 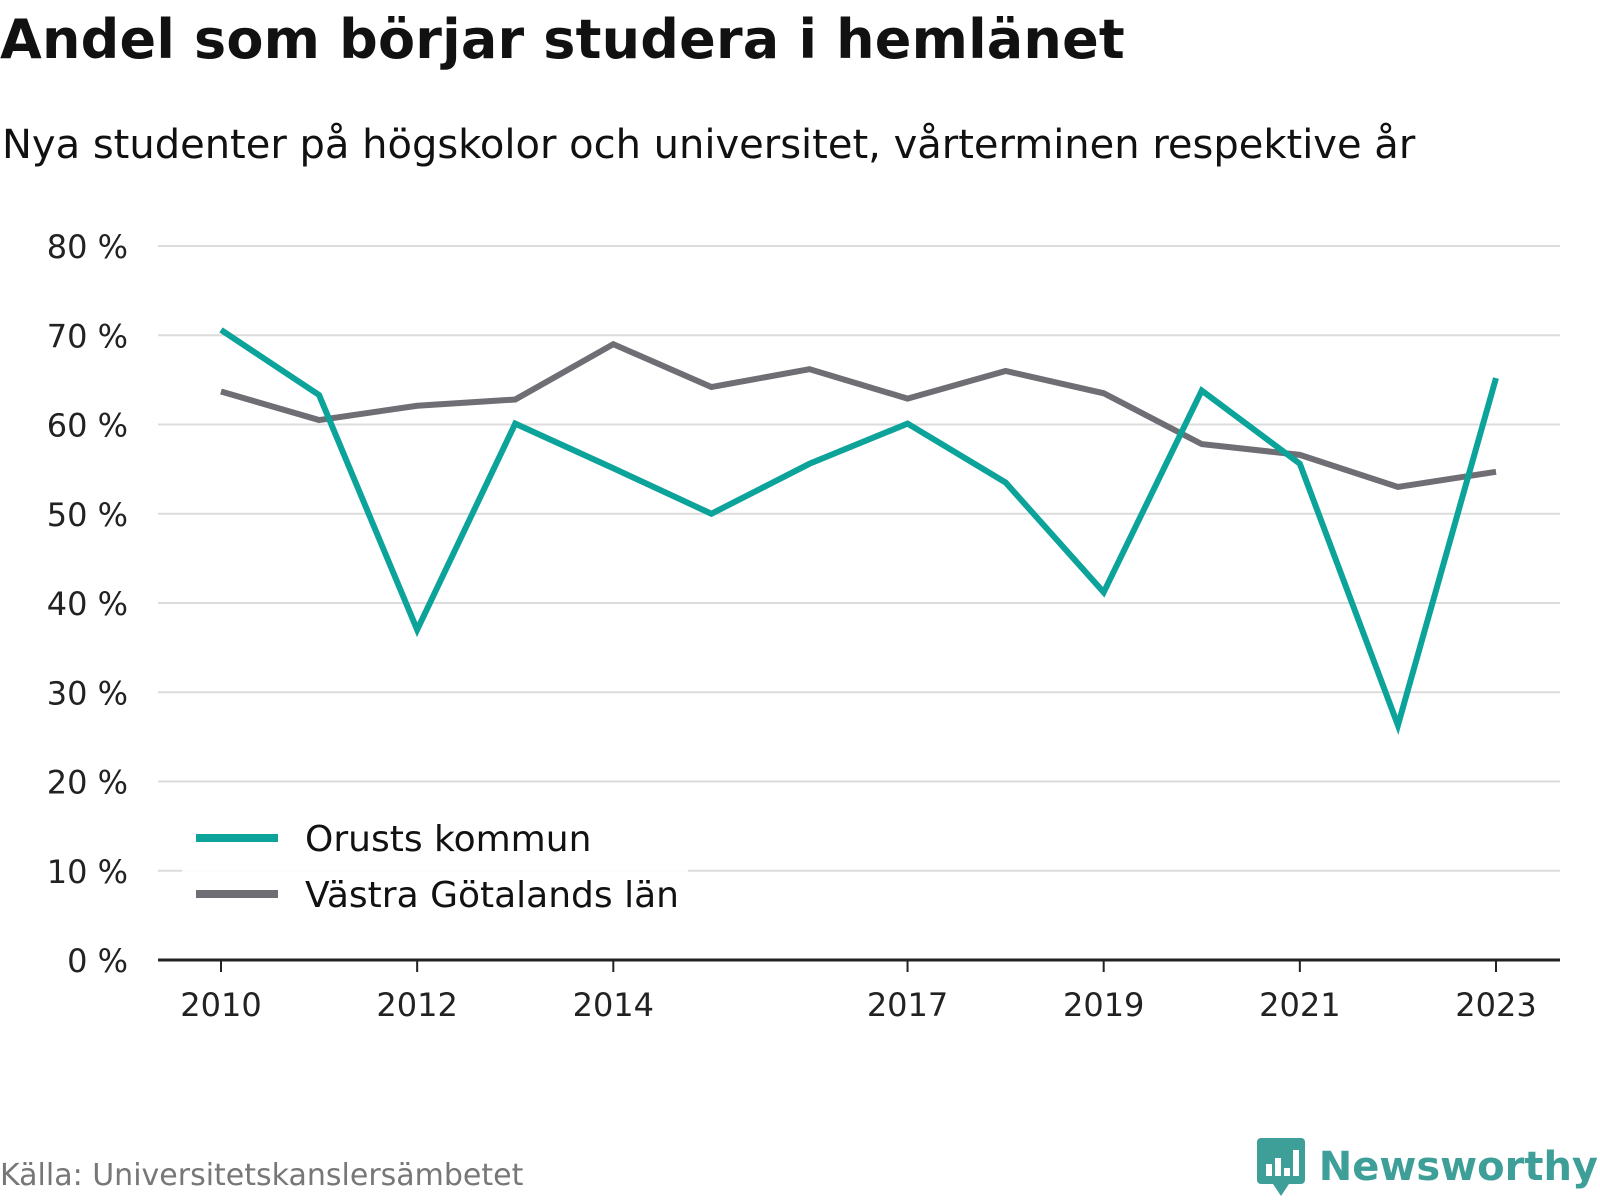 I want to click on x-tick-label: 2019, so click(x=1103, y=1005).